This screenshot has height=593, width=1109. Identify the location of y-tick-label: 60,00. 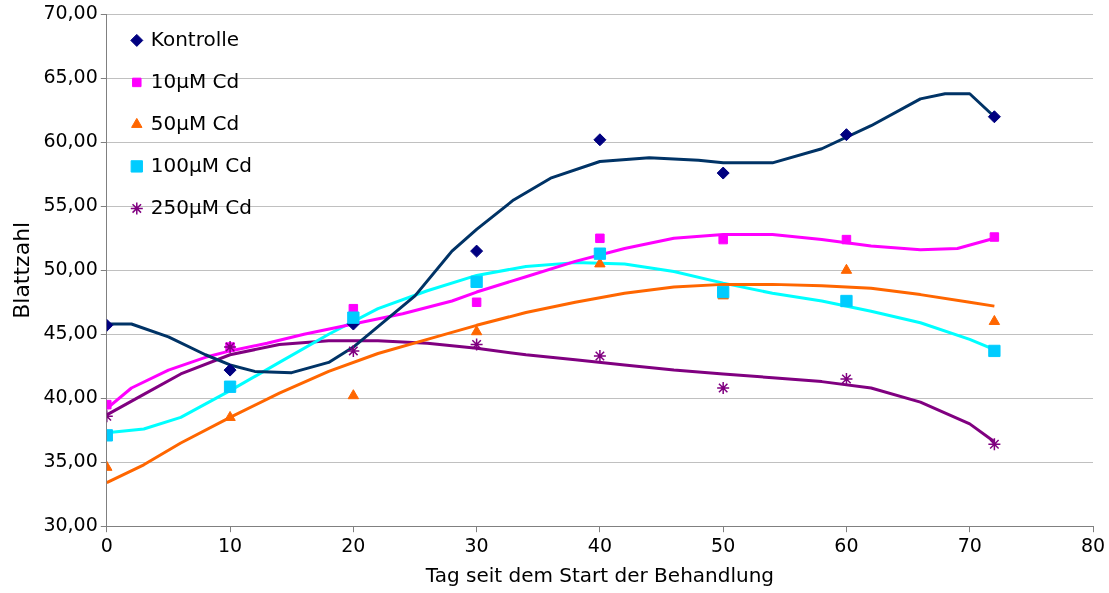
(70, 140).